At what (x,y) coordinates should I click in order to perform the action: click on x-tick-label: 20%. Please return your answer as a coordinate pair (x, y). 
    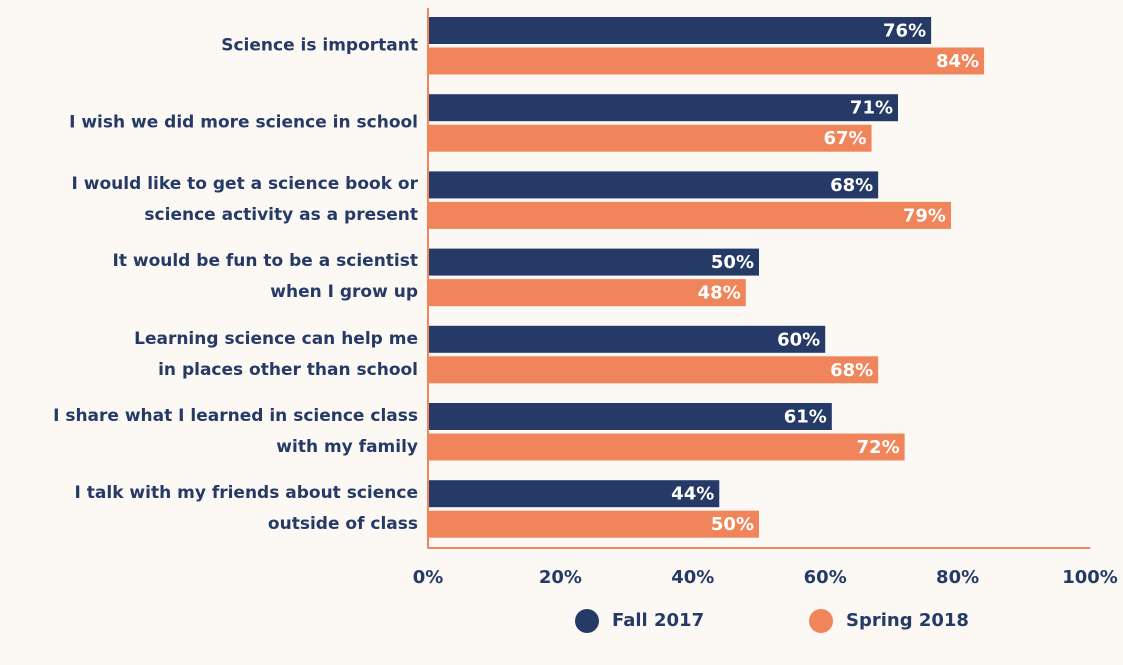
    Looking at the image, I should click on (560, 577).